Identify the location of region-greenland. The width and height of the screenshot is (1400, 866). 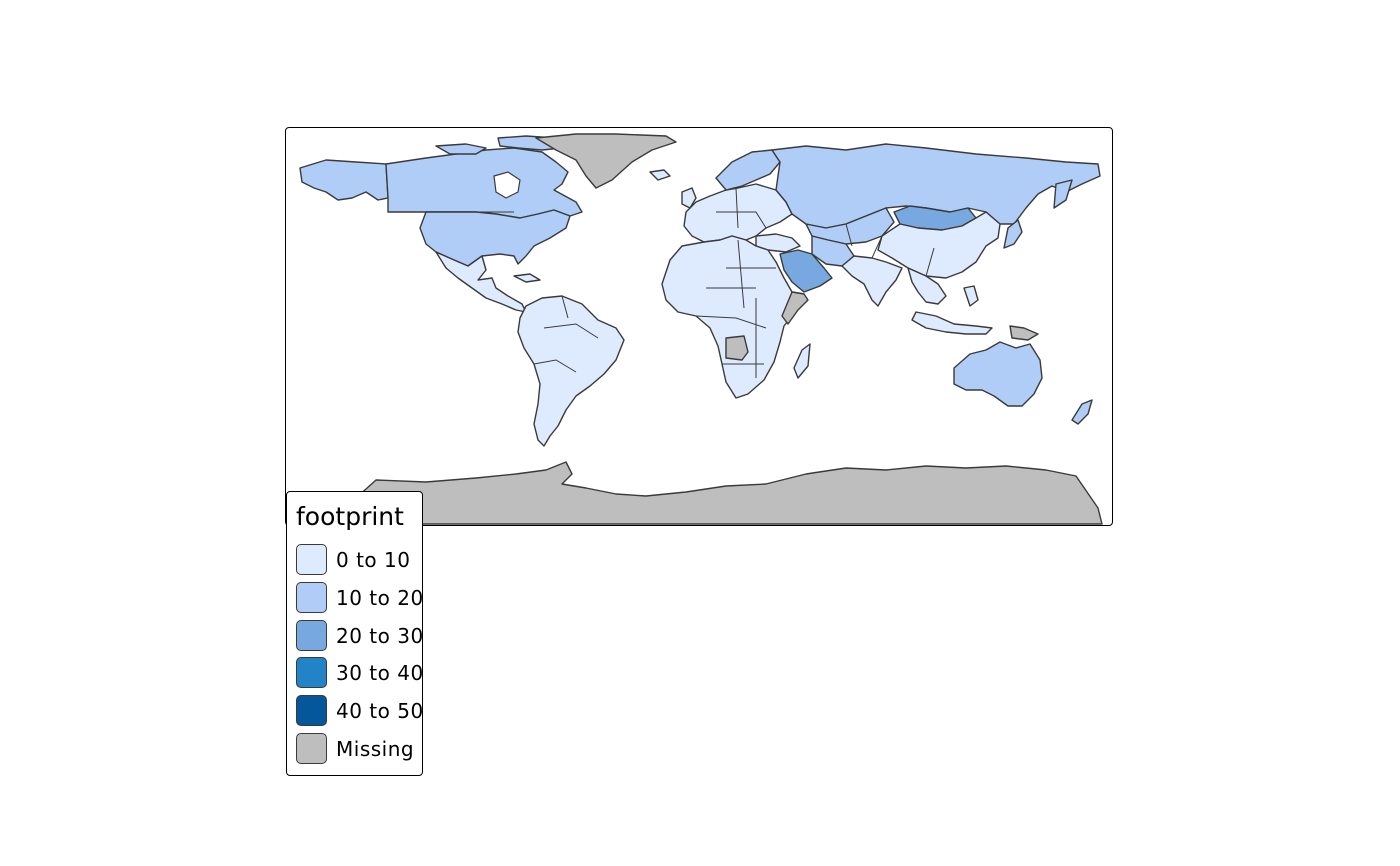
(606, 161).